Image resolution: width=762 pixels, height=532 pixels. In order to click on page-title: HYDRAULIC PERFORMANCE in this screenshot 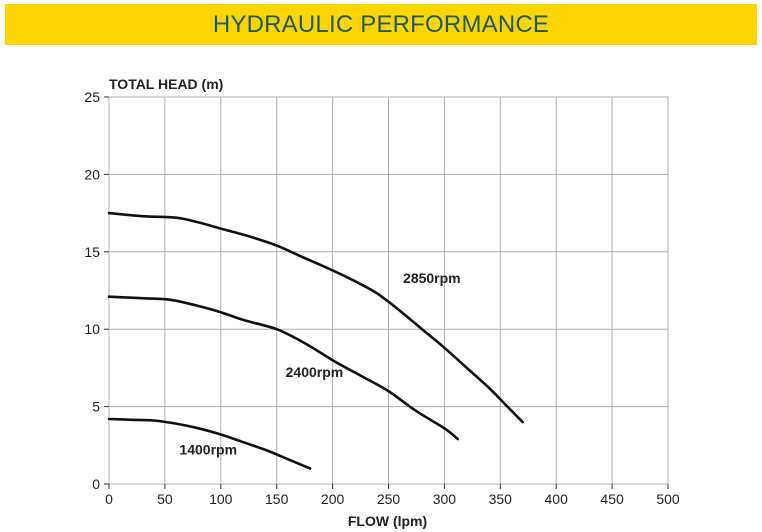, I will do `click(381, 24)`.